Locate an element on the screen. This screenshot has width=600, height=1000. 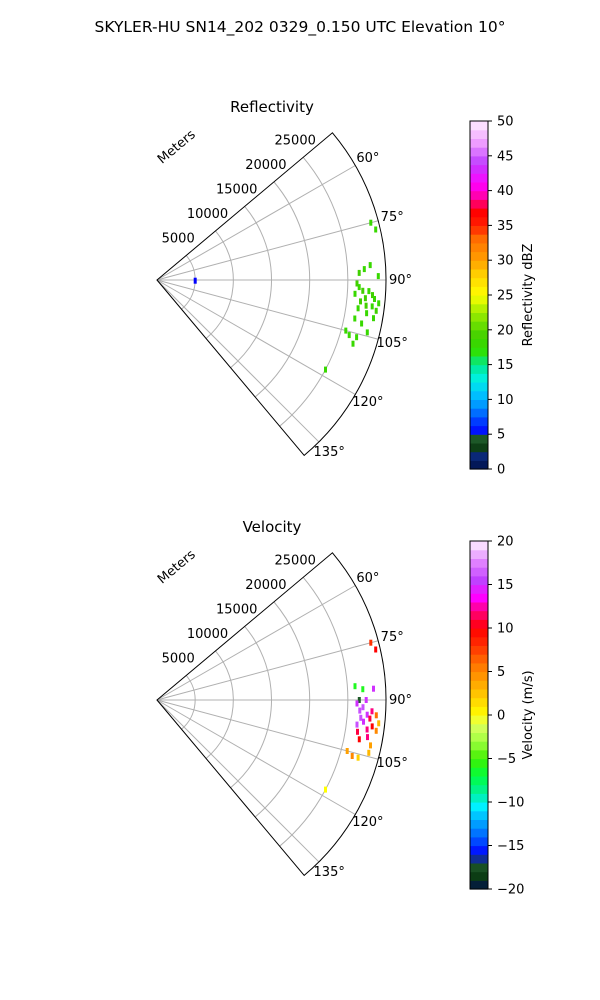
vel-colorbar-tick-label: 5 is located at coordinates (501, 672).